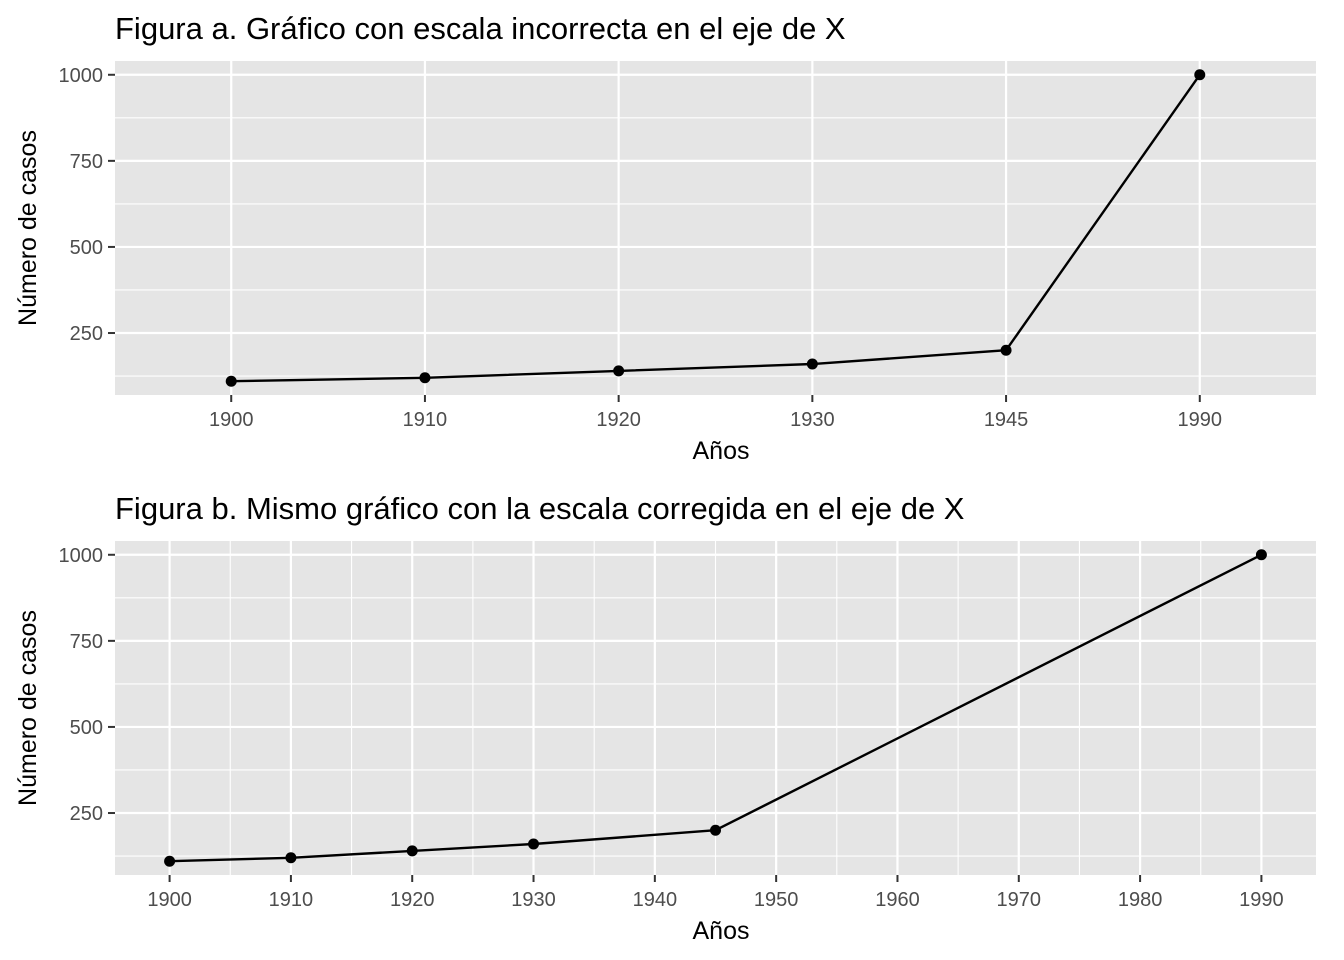 The height and width of the screenshot is (960, 1344). What do you see at coordinates (721, 931) in the screenshot?
I see `chart-b-x-axis-title: Años` at bounding box center [721, 931].